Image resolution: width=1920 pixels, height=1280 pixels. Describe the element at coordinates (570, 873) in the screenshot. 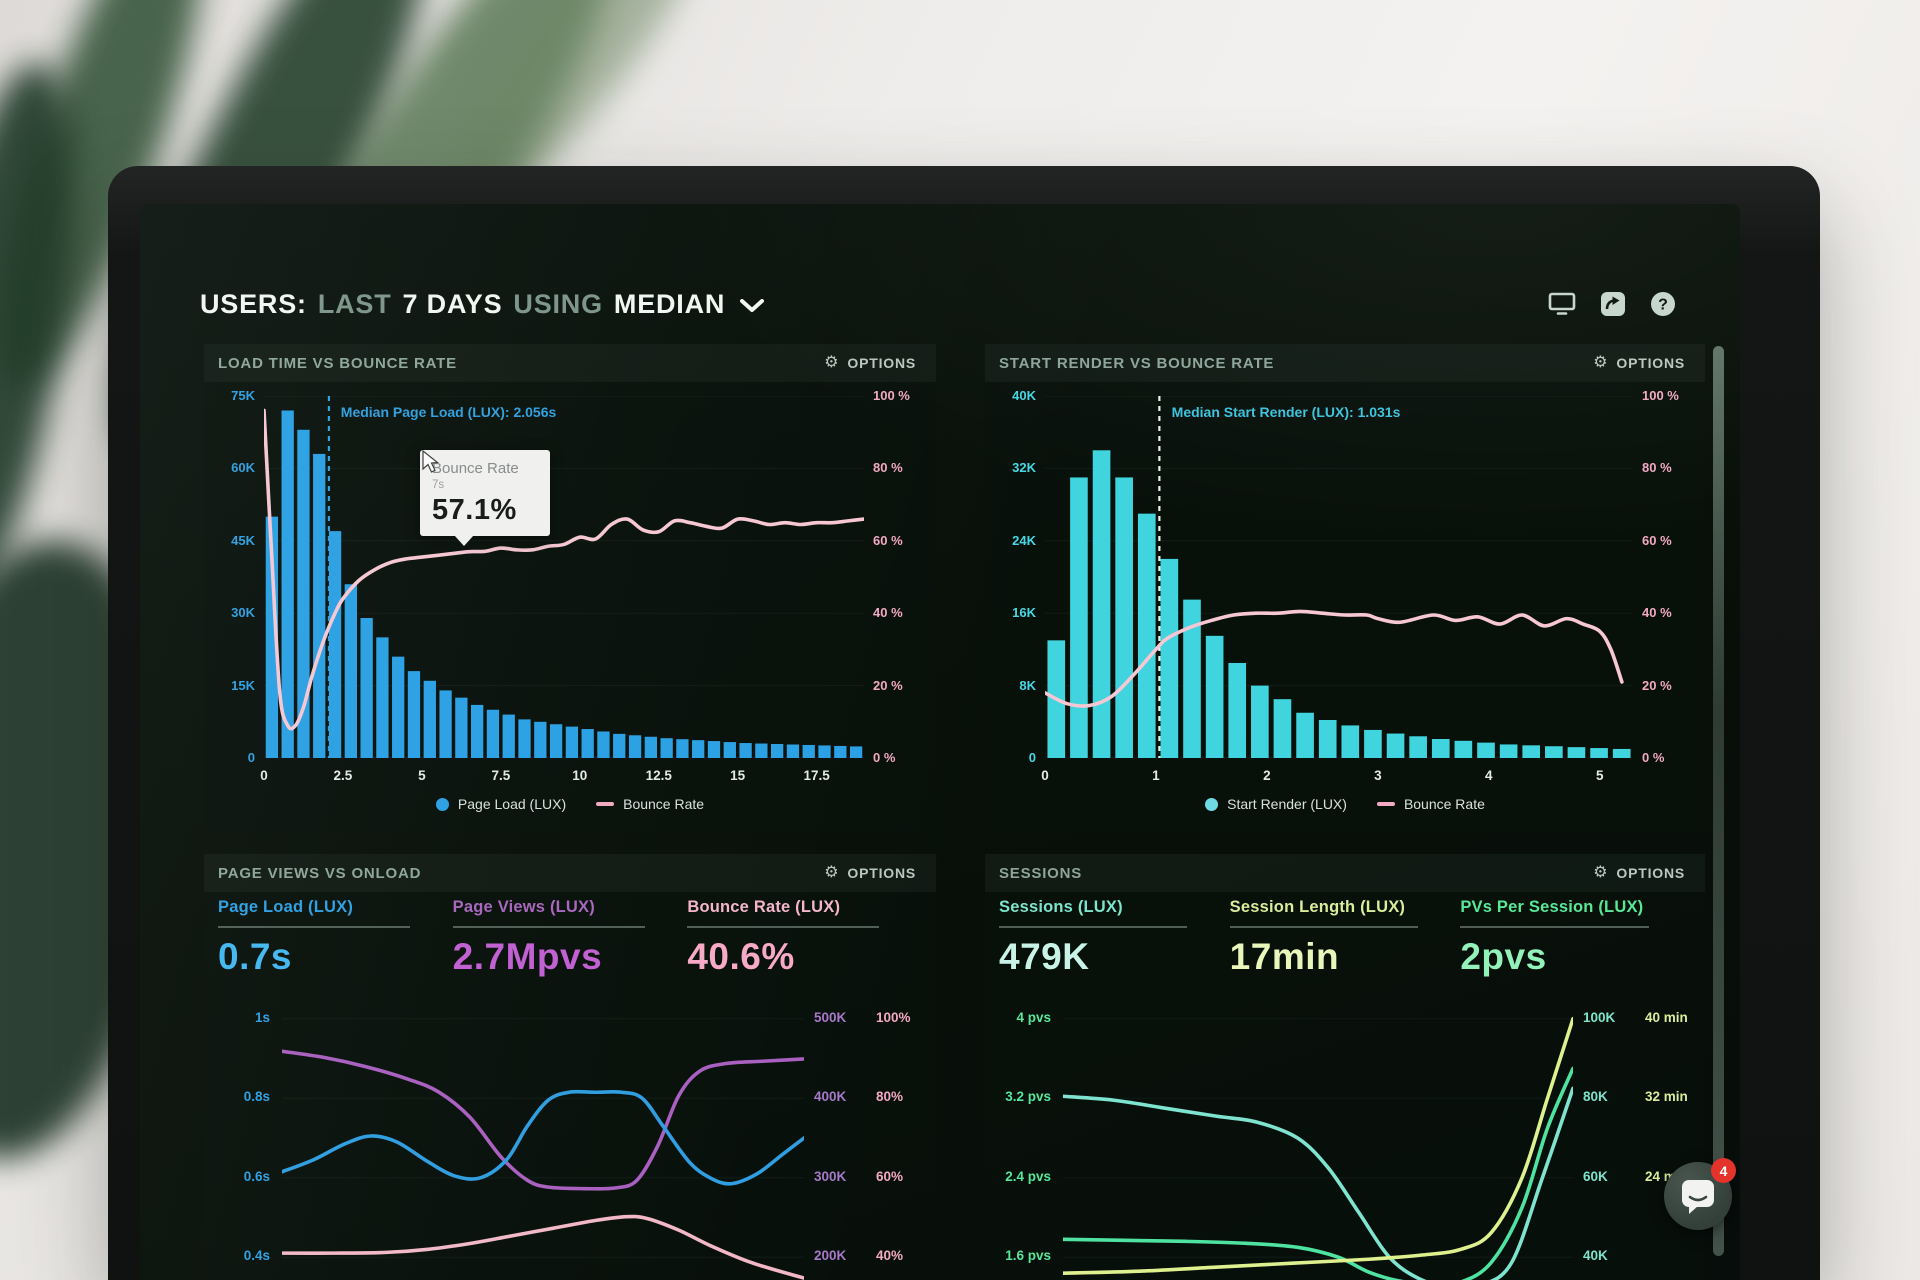

I see `panel-header: PAGE VIEWS VS ONLOAD ⚙ OPTIONS` at that location.